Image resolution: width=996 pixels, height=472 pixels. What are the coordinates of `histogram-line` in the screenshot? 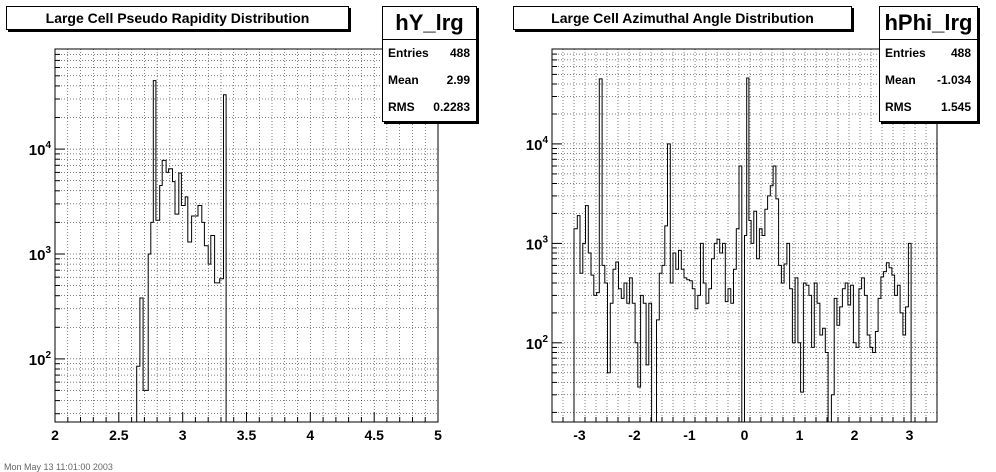 It's located at (181, 251).